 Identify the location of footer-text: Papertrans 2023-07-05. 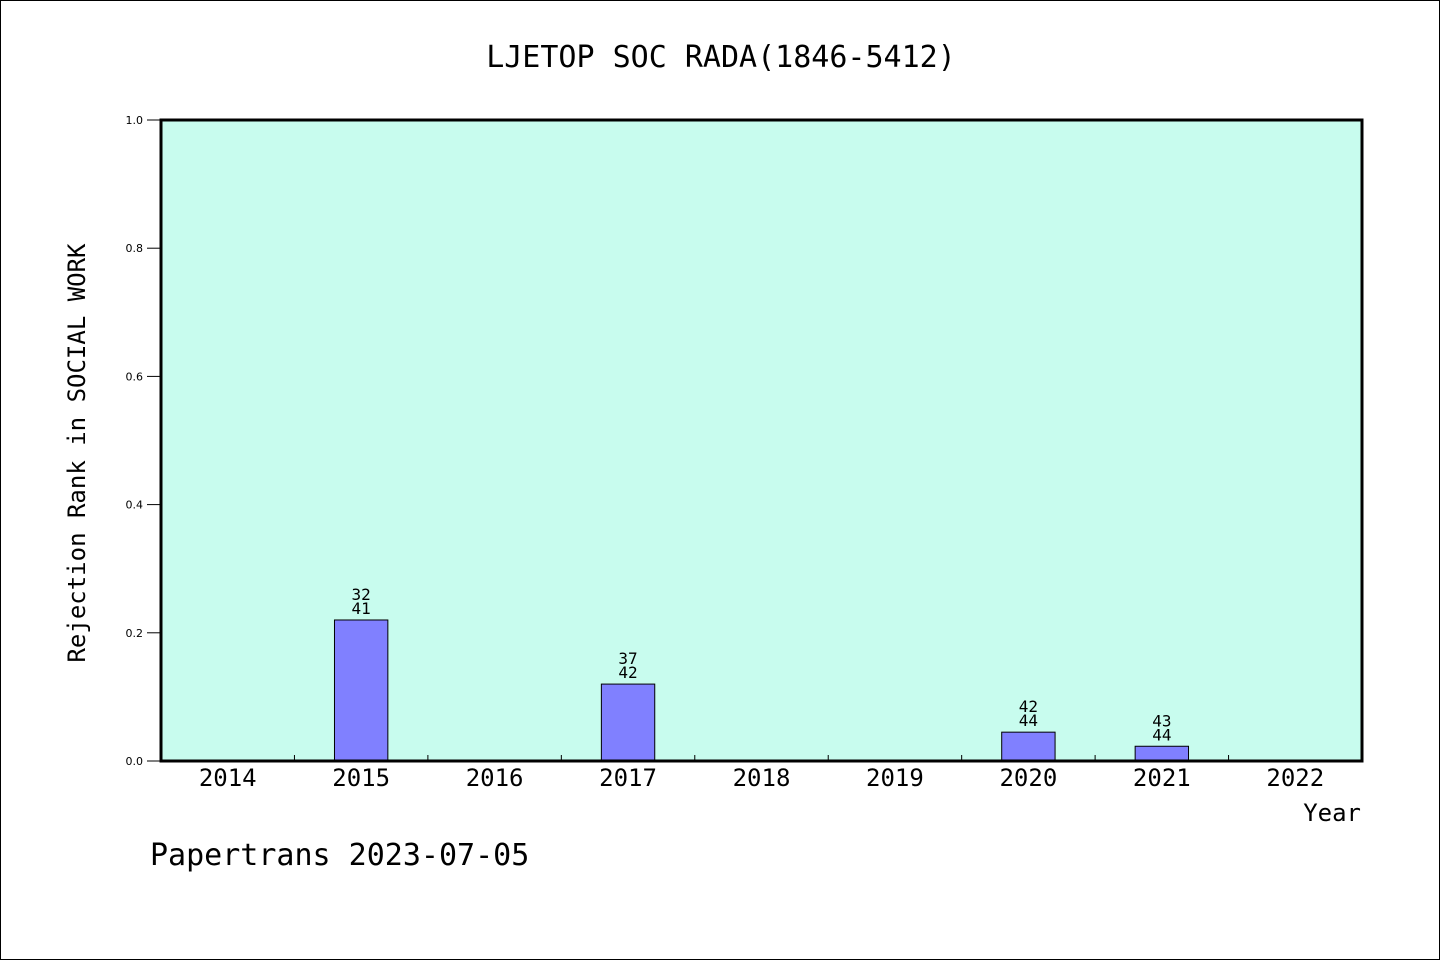
(339, 855).